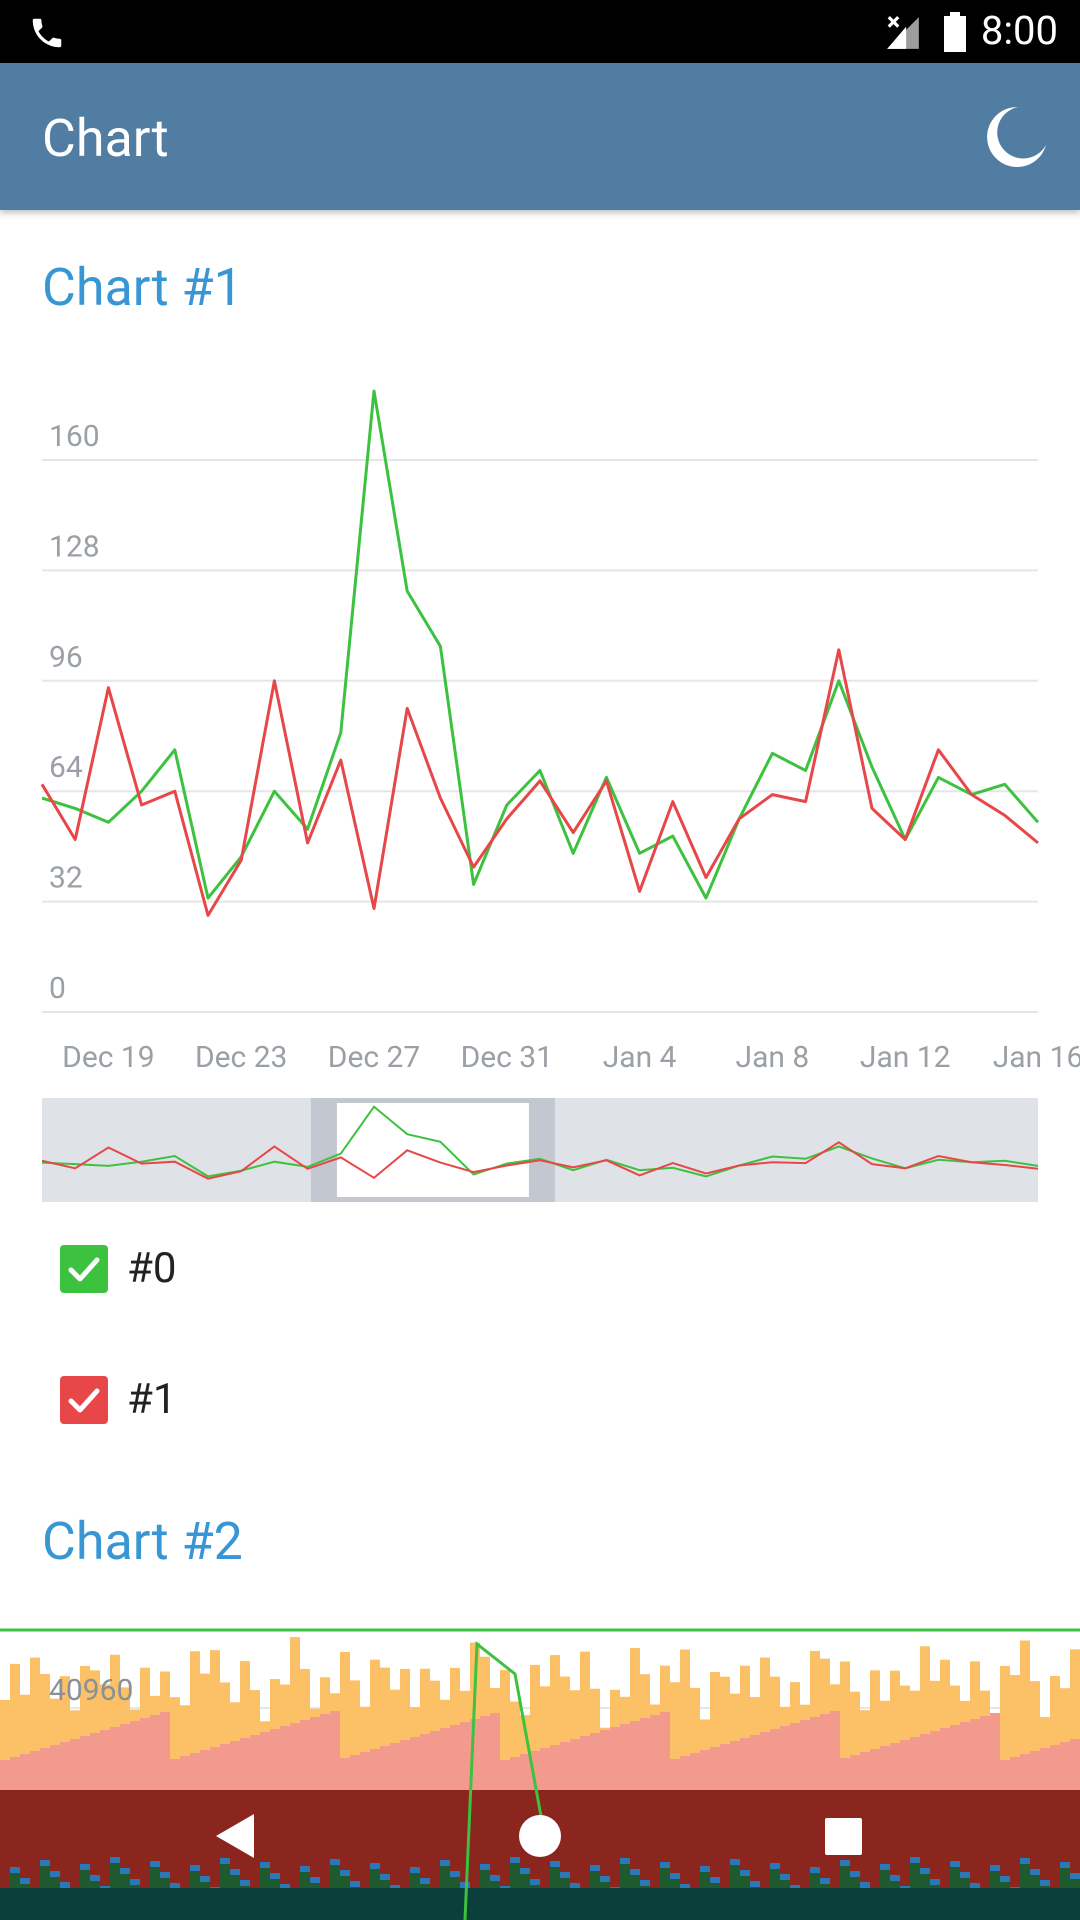  I want to click on back-icon, so click(235, 1836).